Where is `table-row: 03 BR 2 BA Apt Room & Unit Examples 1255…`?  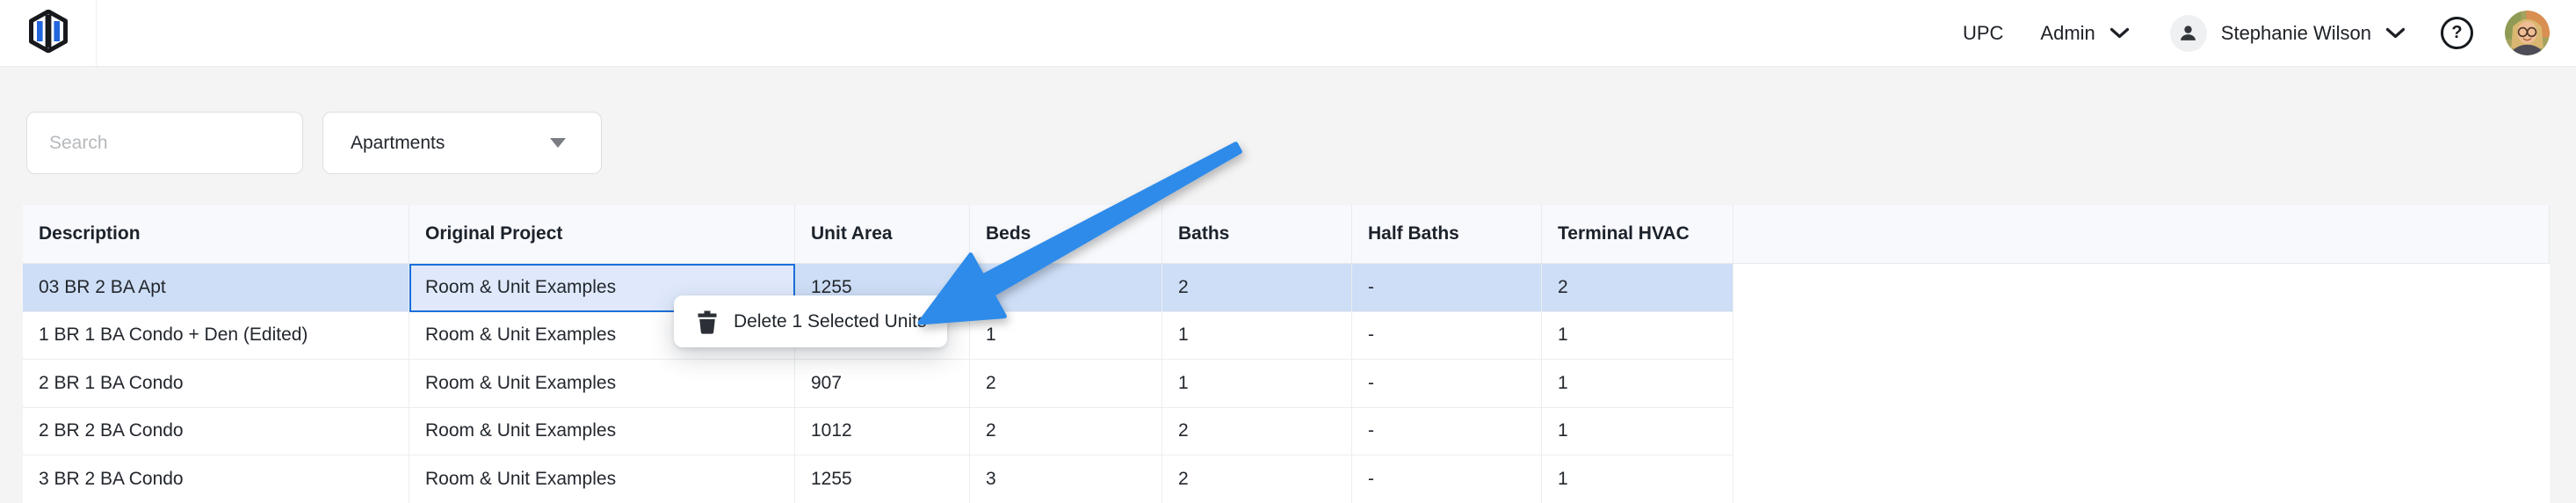
table-row: 03 BR 2 BA Apt Room & Unit Examples 1255… is located at coordinates (1286, 288).